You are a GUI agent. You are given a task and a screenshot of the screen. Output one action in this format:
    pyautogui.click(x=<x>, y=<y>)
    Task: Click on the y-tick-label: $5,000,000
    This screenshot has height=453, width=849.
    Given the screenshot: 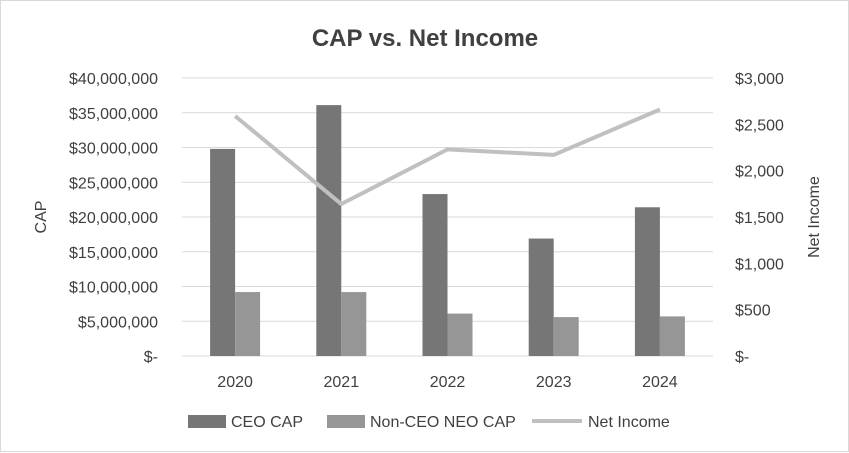 What is the action you would take?
    pyautogui.click(x=118, y=322)
    